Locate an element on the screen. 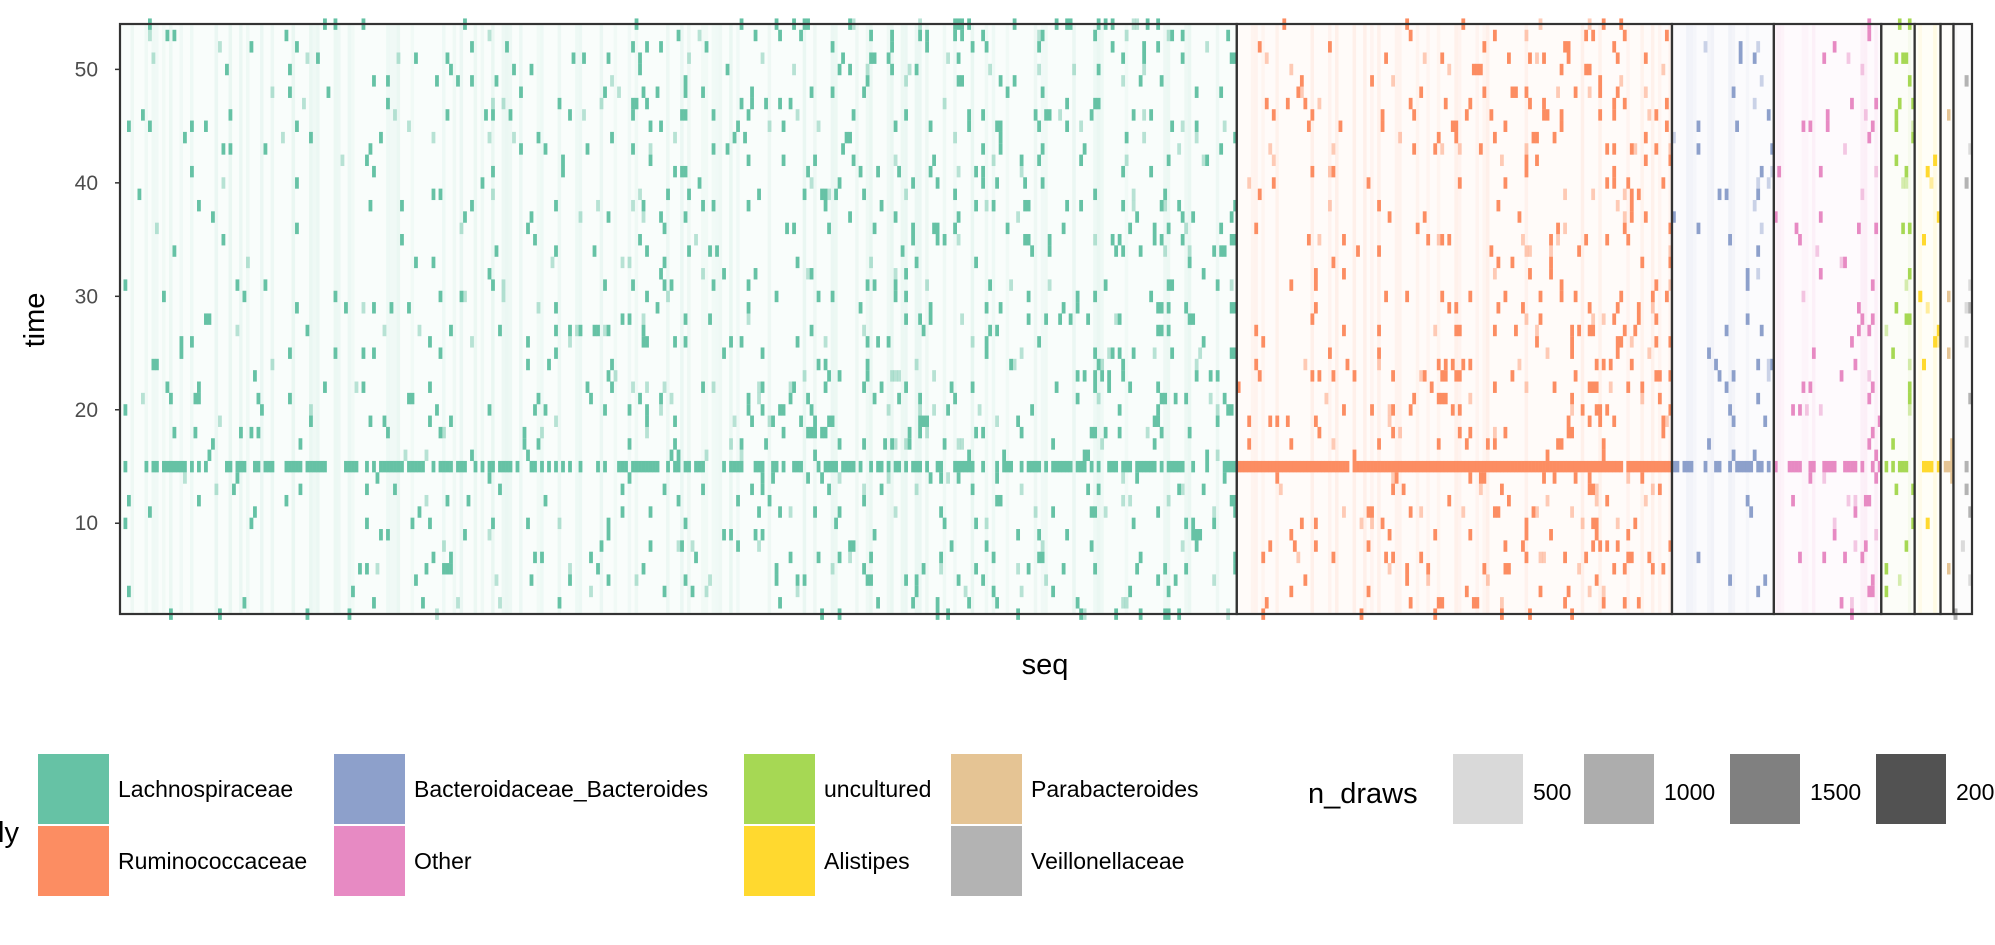  facet-Parabacteroides is located at coordinates (1947, 319).